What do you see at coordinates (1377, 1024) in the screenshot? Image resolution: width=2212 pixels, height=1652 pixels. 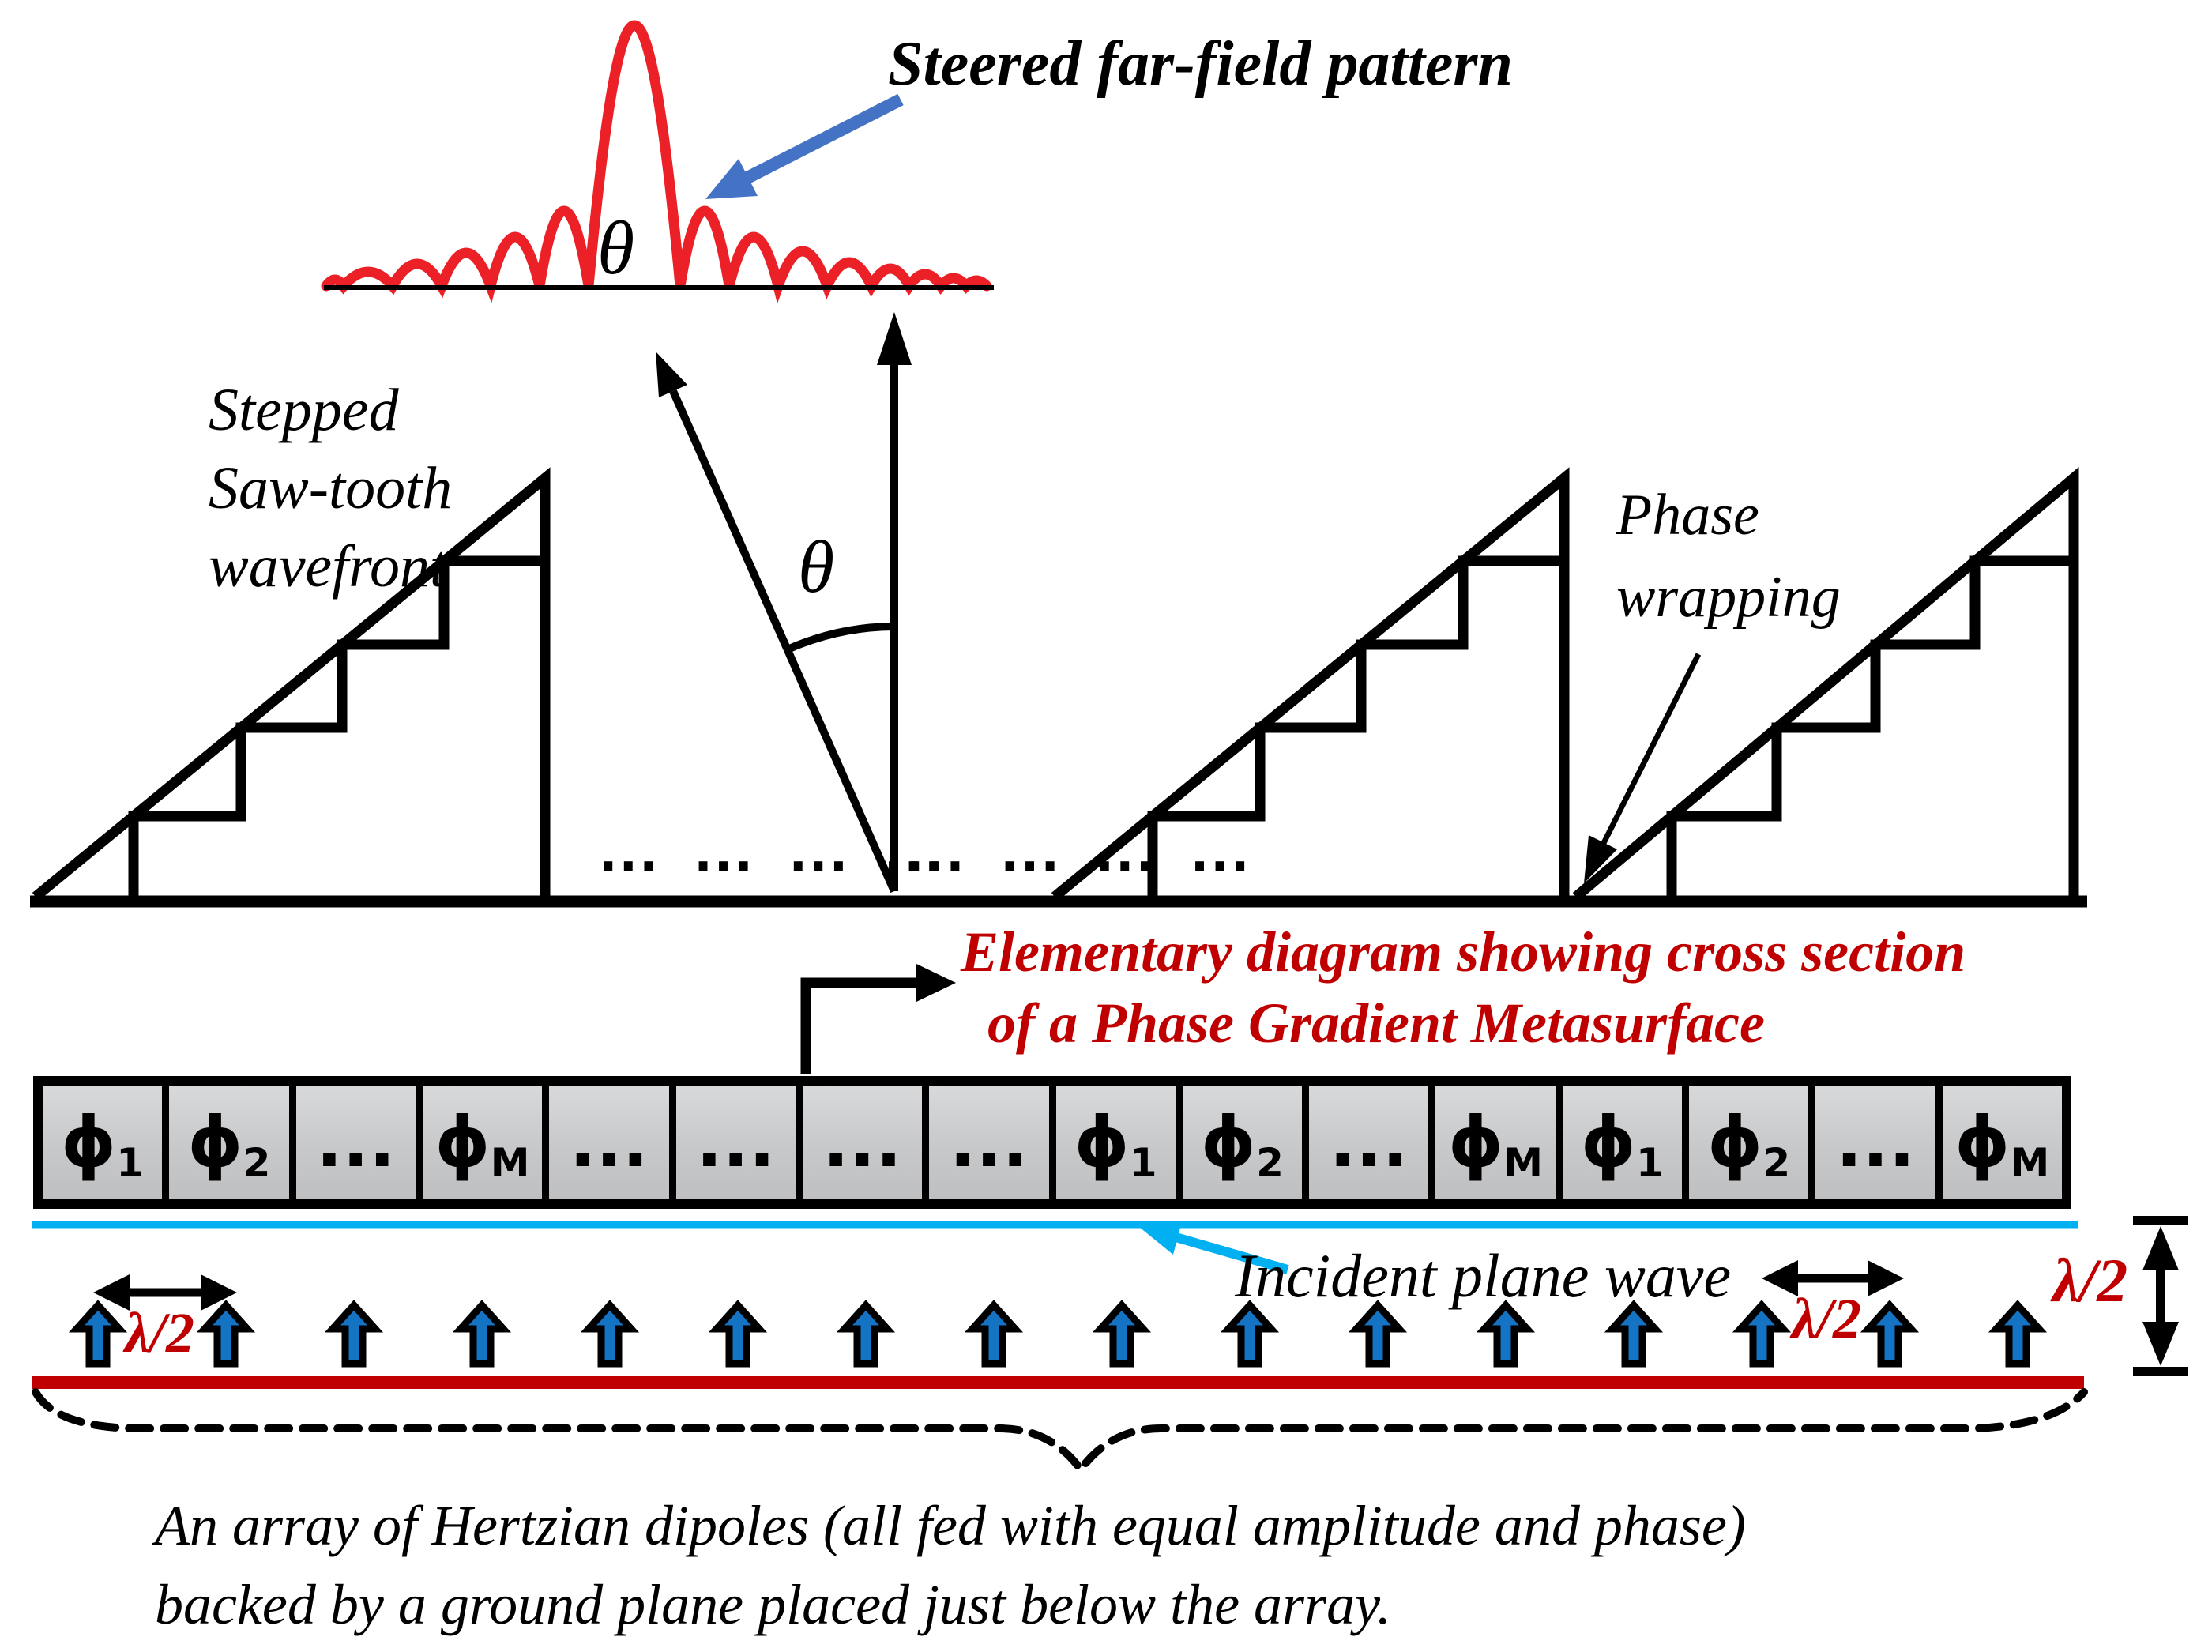 I see `metasurface-caption-line2: of a Phase Gradient Metasurface` at bounding box center [1377, 1024].